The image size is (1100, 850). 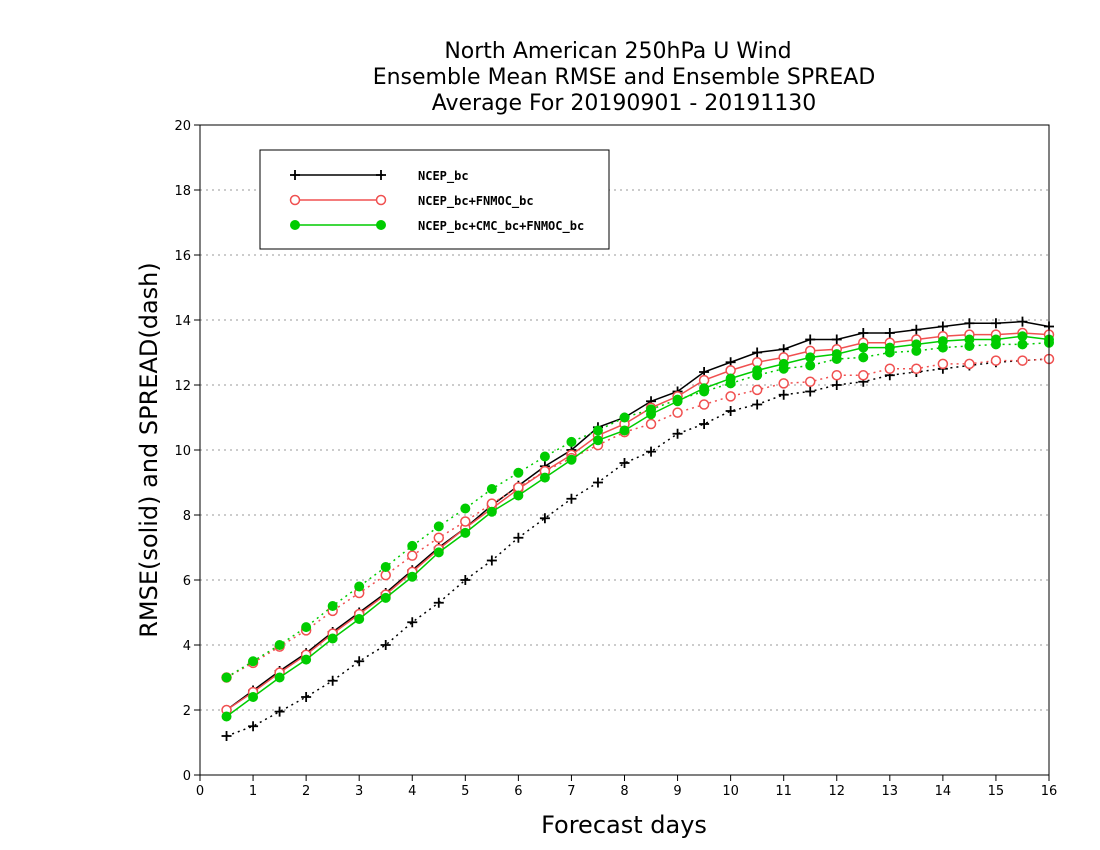 I want to click on legend-label-0: NCEP_bc, so click(x=443, y=176).